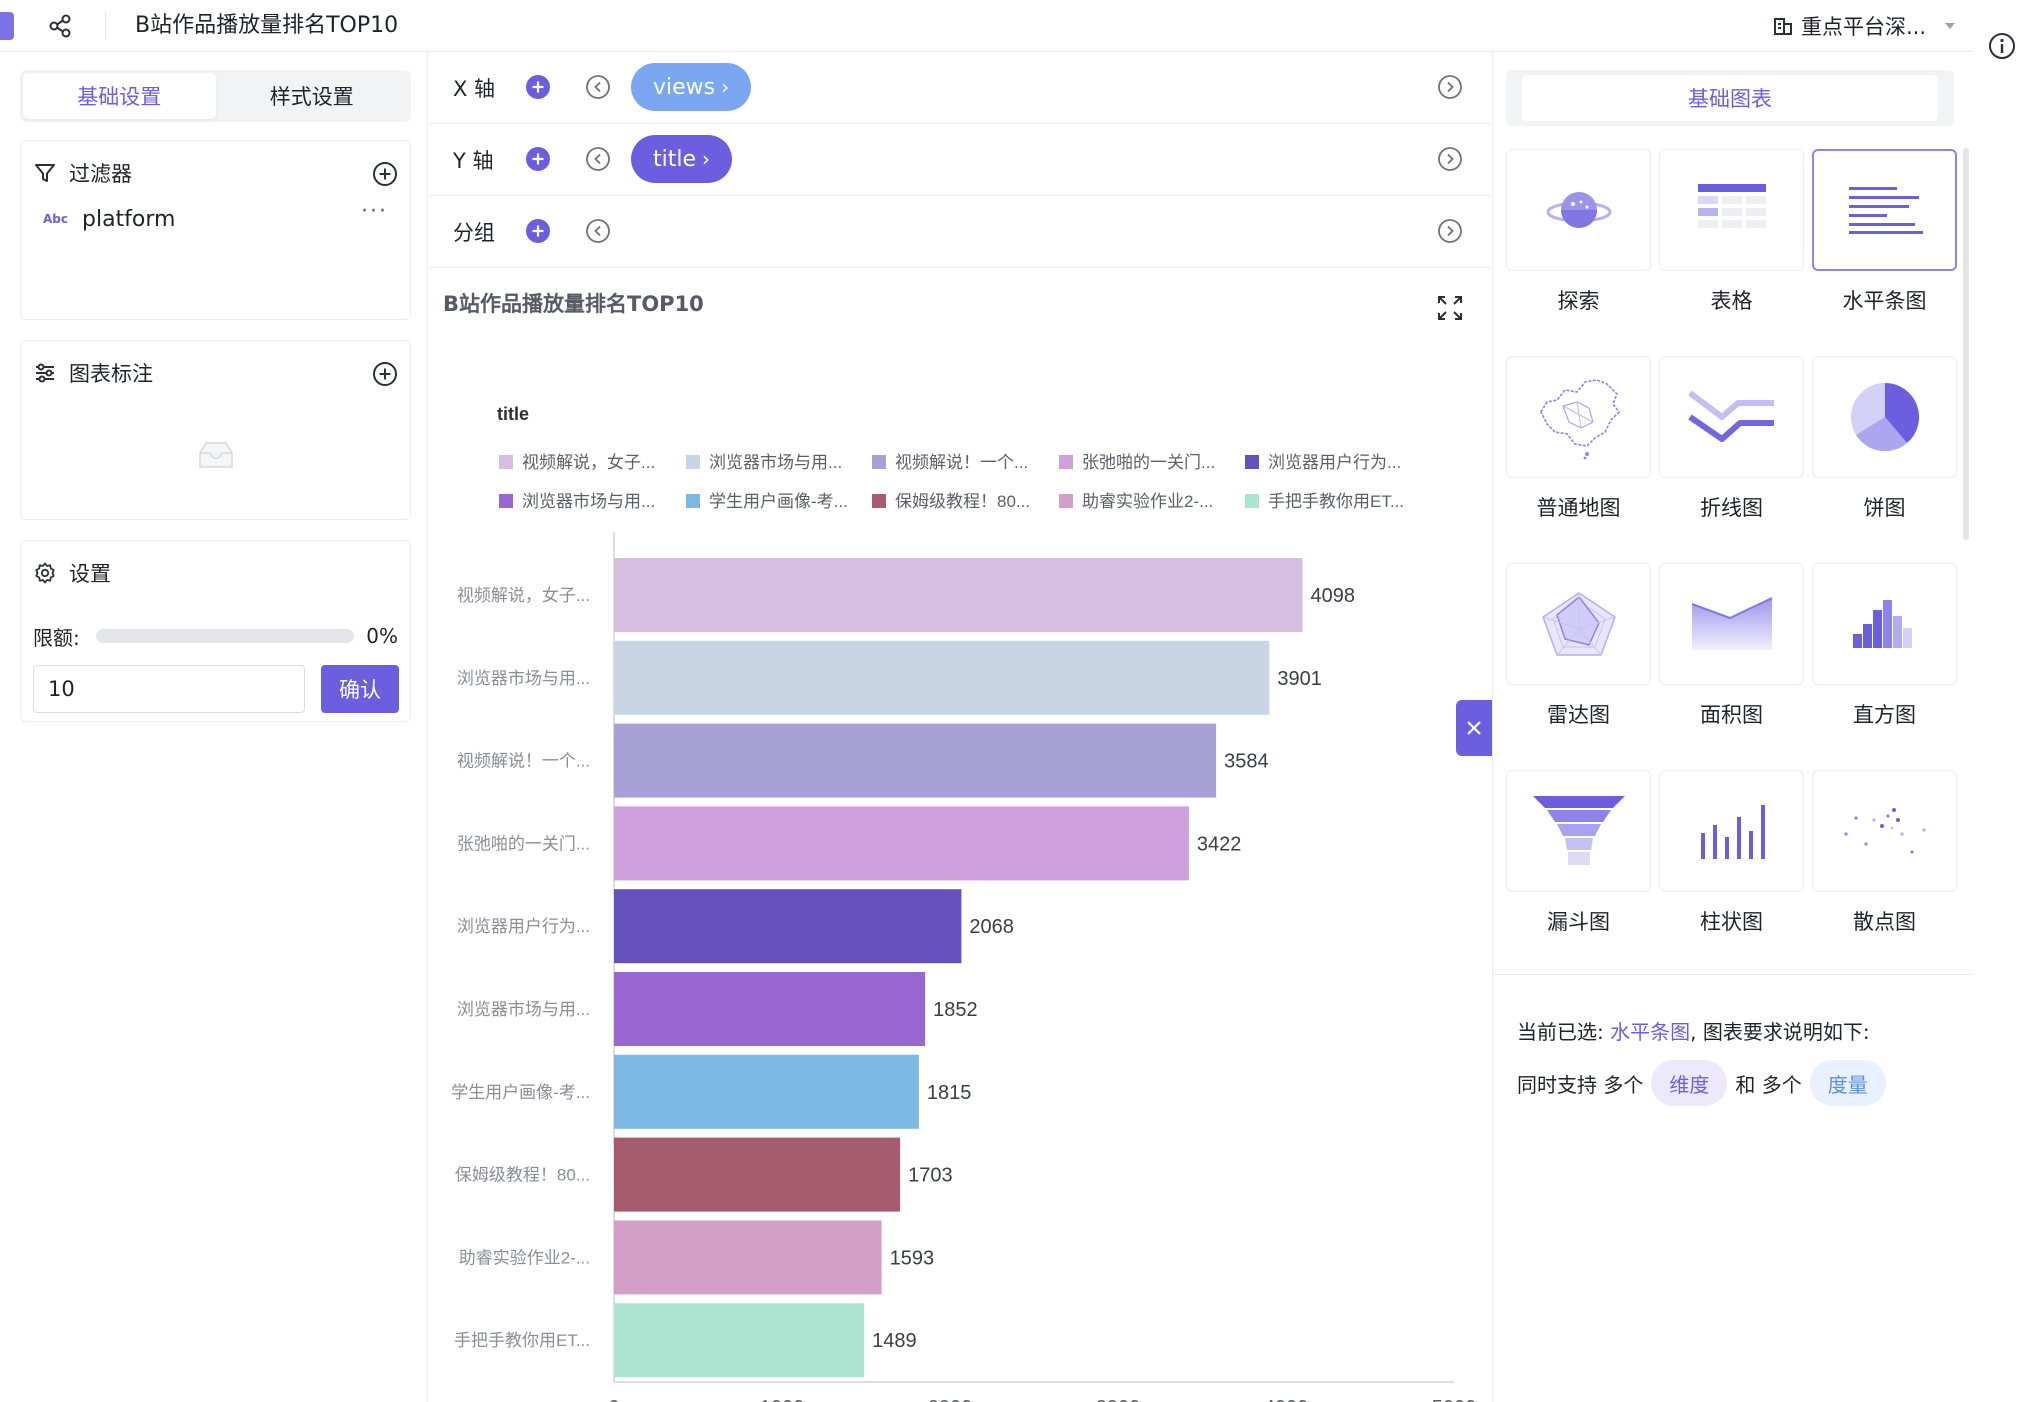 This screenshot has height=1402, width=2036. Describe the element at coordinates (1882, 624) in the screenshot. I see `histogram-icon` at that location.